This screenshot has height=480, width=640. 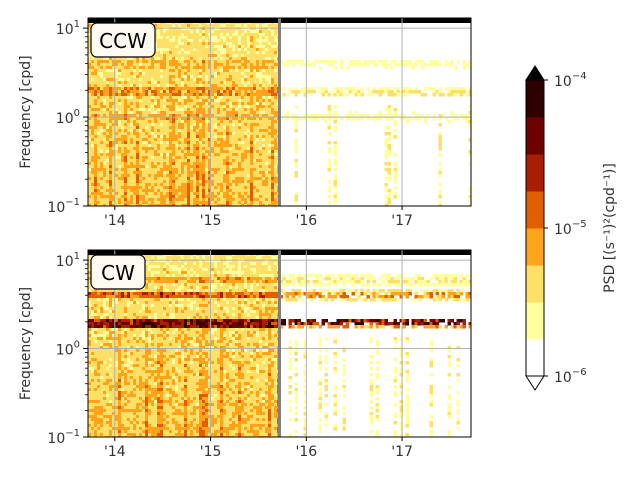 What do you see at coordinates (535, 73) in the screenshot?
I see `colorbar-extend-high` at bounding box center [535, 73].